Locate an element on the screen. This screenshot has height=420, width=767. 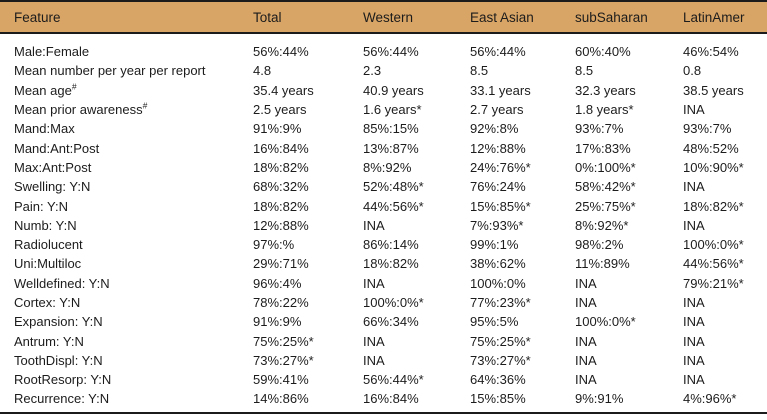
feature-cell: Numb: Y:N is located at coordinates (125, 225).